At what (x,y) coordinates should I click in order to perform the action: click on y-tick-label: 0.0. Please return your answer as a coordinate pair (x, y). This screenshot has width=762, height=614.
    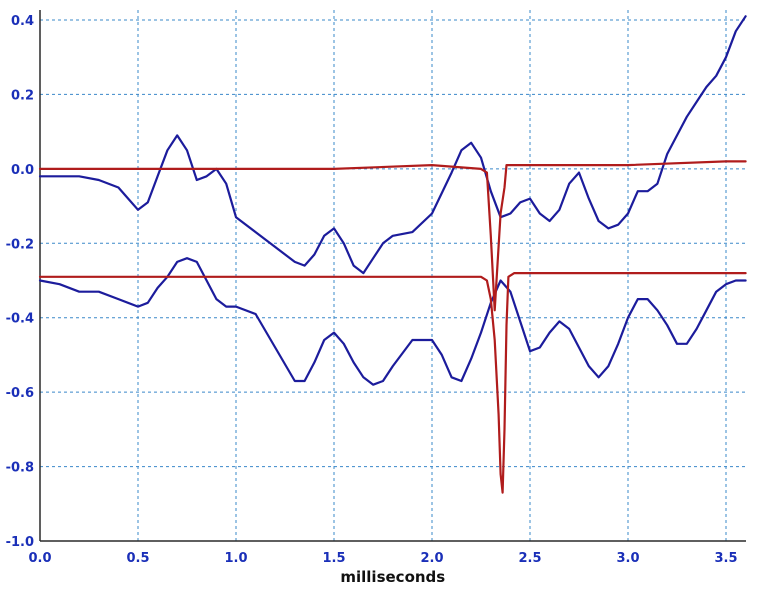
    Looking at the image, I should click on (22, 170).